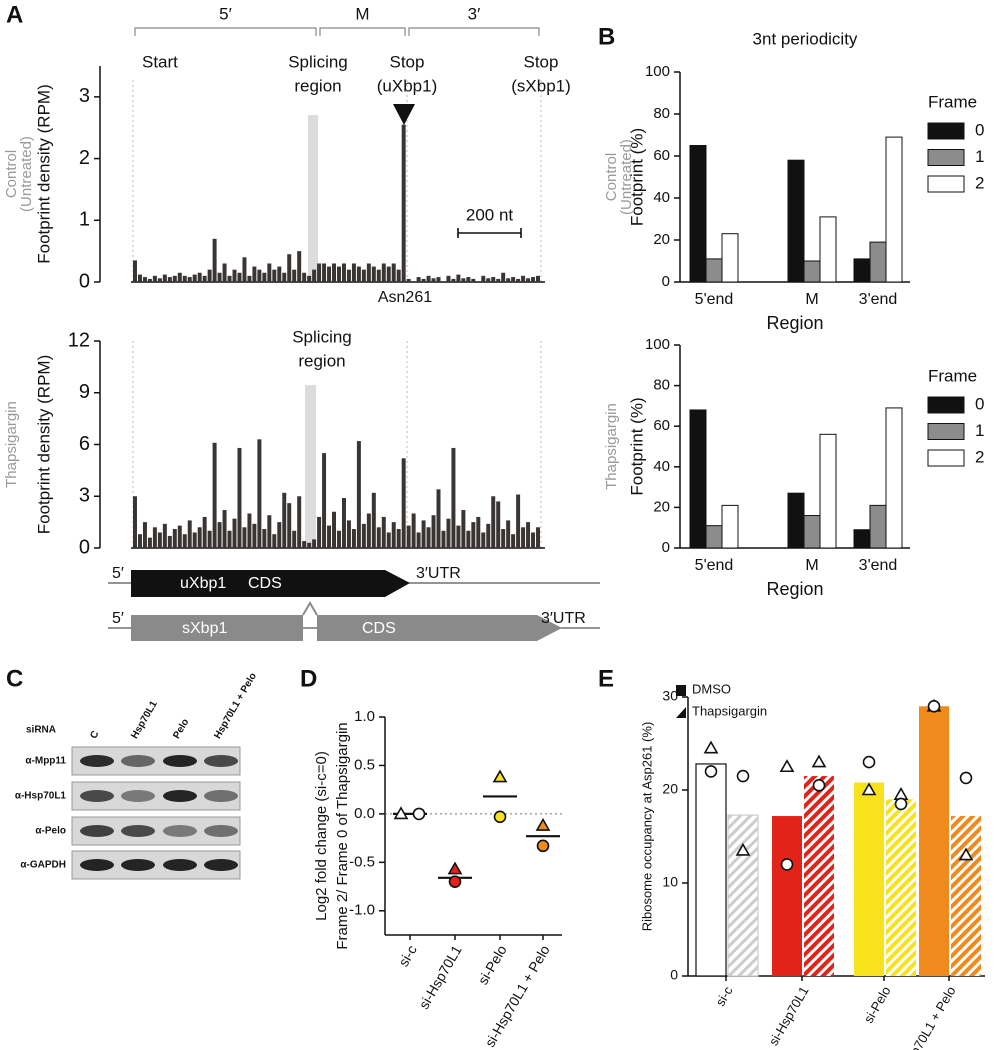  I want to click on blot-header: siRNA, so click(41, 730).